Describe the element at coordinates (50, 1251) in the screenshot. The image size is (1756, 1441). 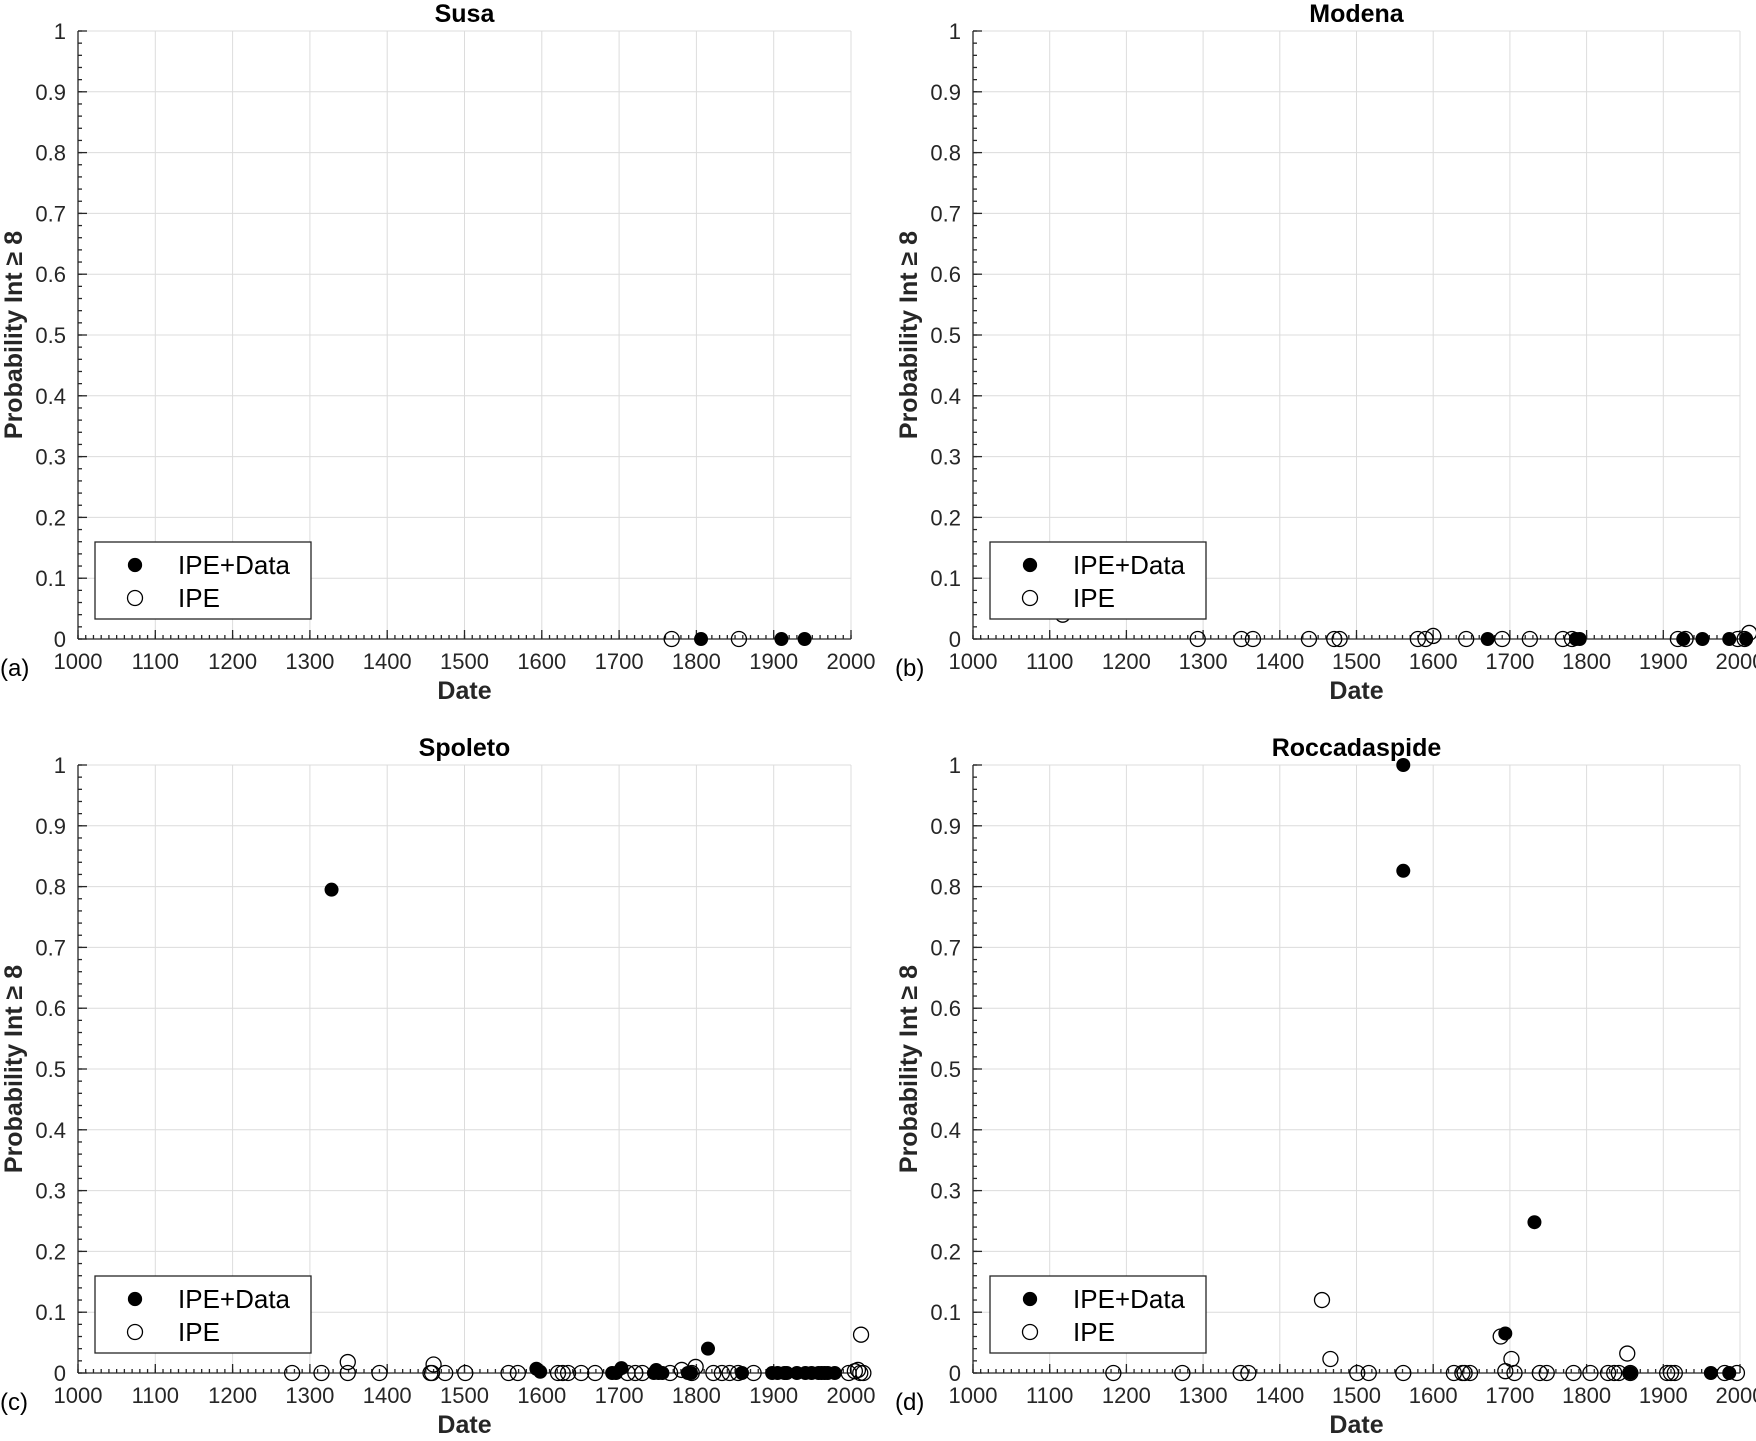
I see `y-tick-label: 0.2` at that location.